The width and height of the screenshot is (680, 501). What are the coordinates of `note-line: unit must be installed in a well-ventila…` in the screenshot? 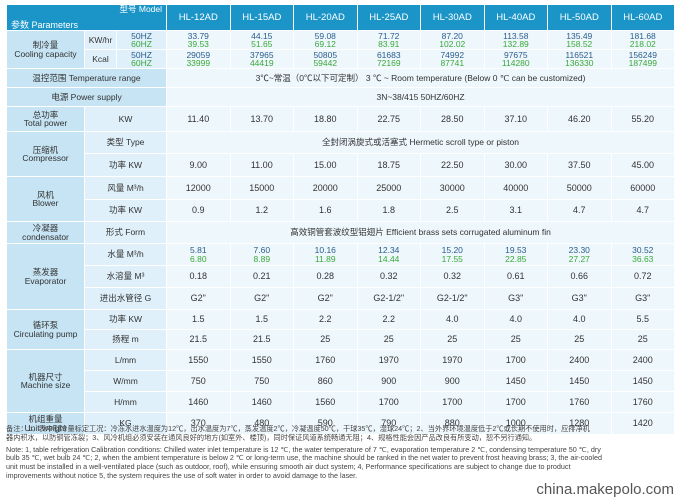 It's located at (288, 467).